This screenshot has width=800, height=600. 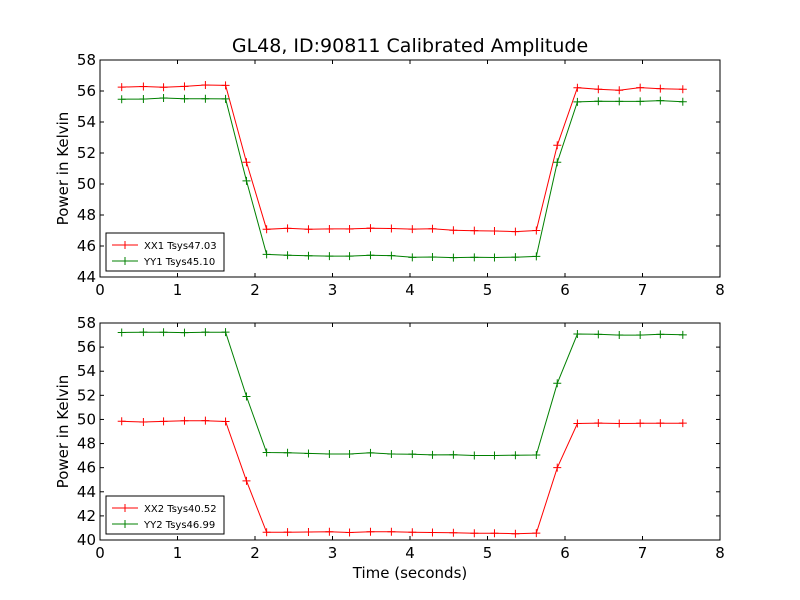 What do you see at coordinates (643, 290) in the screenshot?
I see `x-tick-label: 7` at bounding box center [643, 290].